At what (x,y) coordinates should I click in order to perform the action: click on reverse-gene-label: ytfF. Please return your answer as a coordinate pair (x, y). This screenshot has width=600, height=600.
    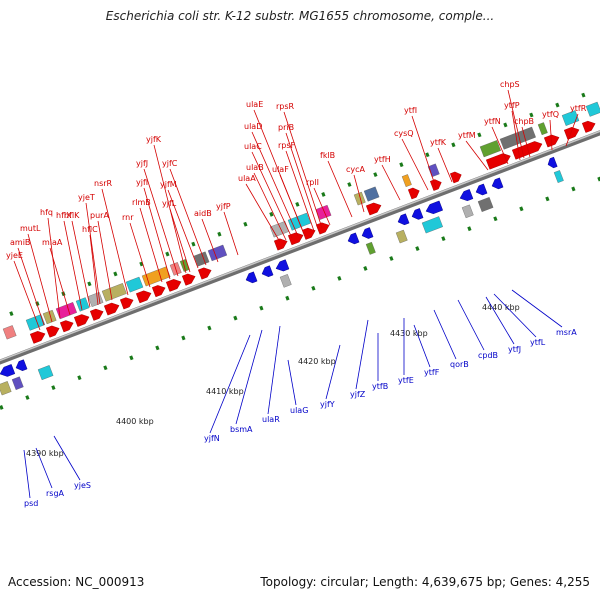
    Looking at the image, I should click on (432, 372).